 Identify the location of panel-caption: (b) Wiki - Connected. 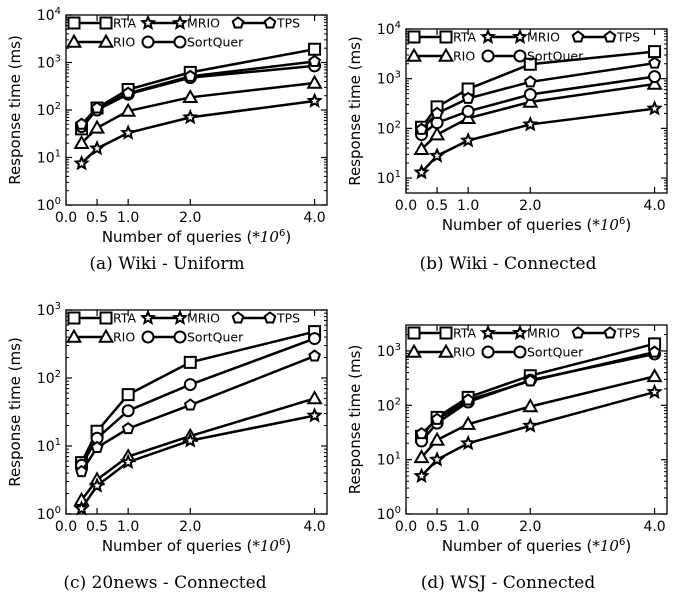
(508, 264).